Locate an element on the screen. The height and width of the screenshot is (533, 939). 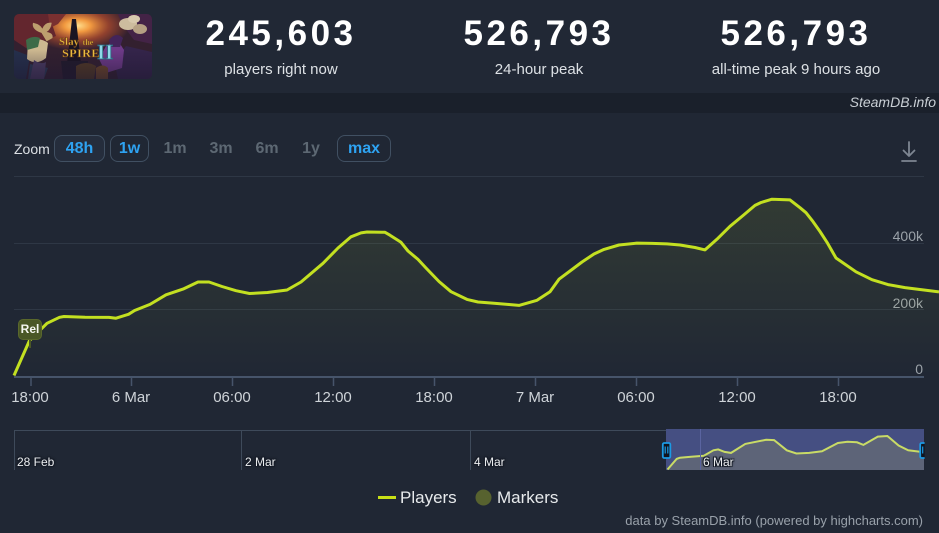
svg-text: Slay is located at coordinates (69, 42).